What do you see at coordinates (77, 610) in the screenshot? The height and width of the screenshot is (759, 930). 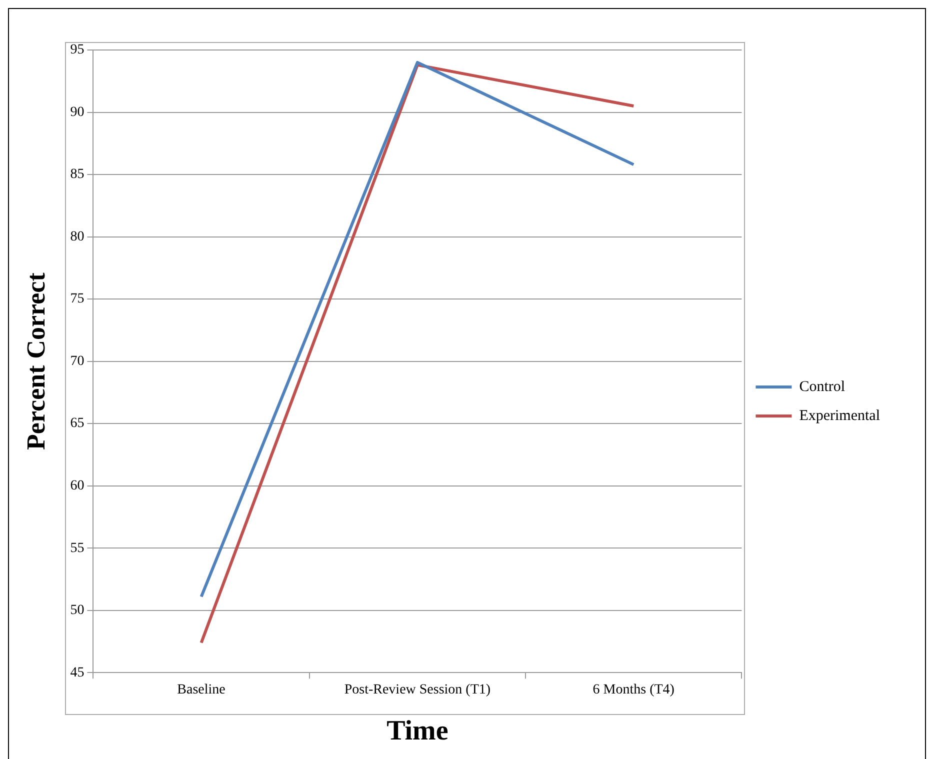 I see `y-tick-label: 50` at bounding box center [77, 610].